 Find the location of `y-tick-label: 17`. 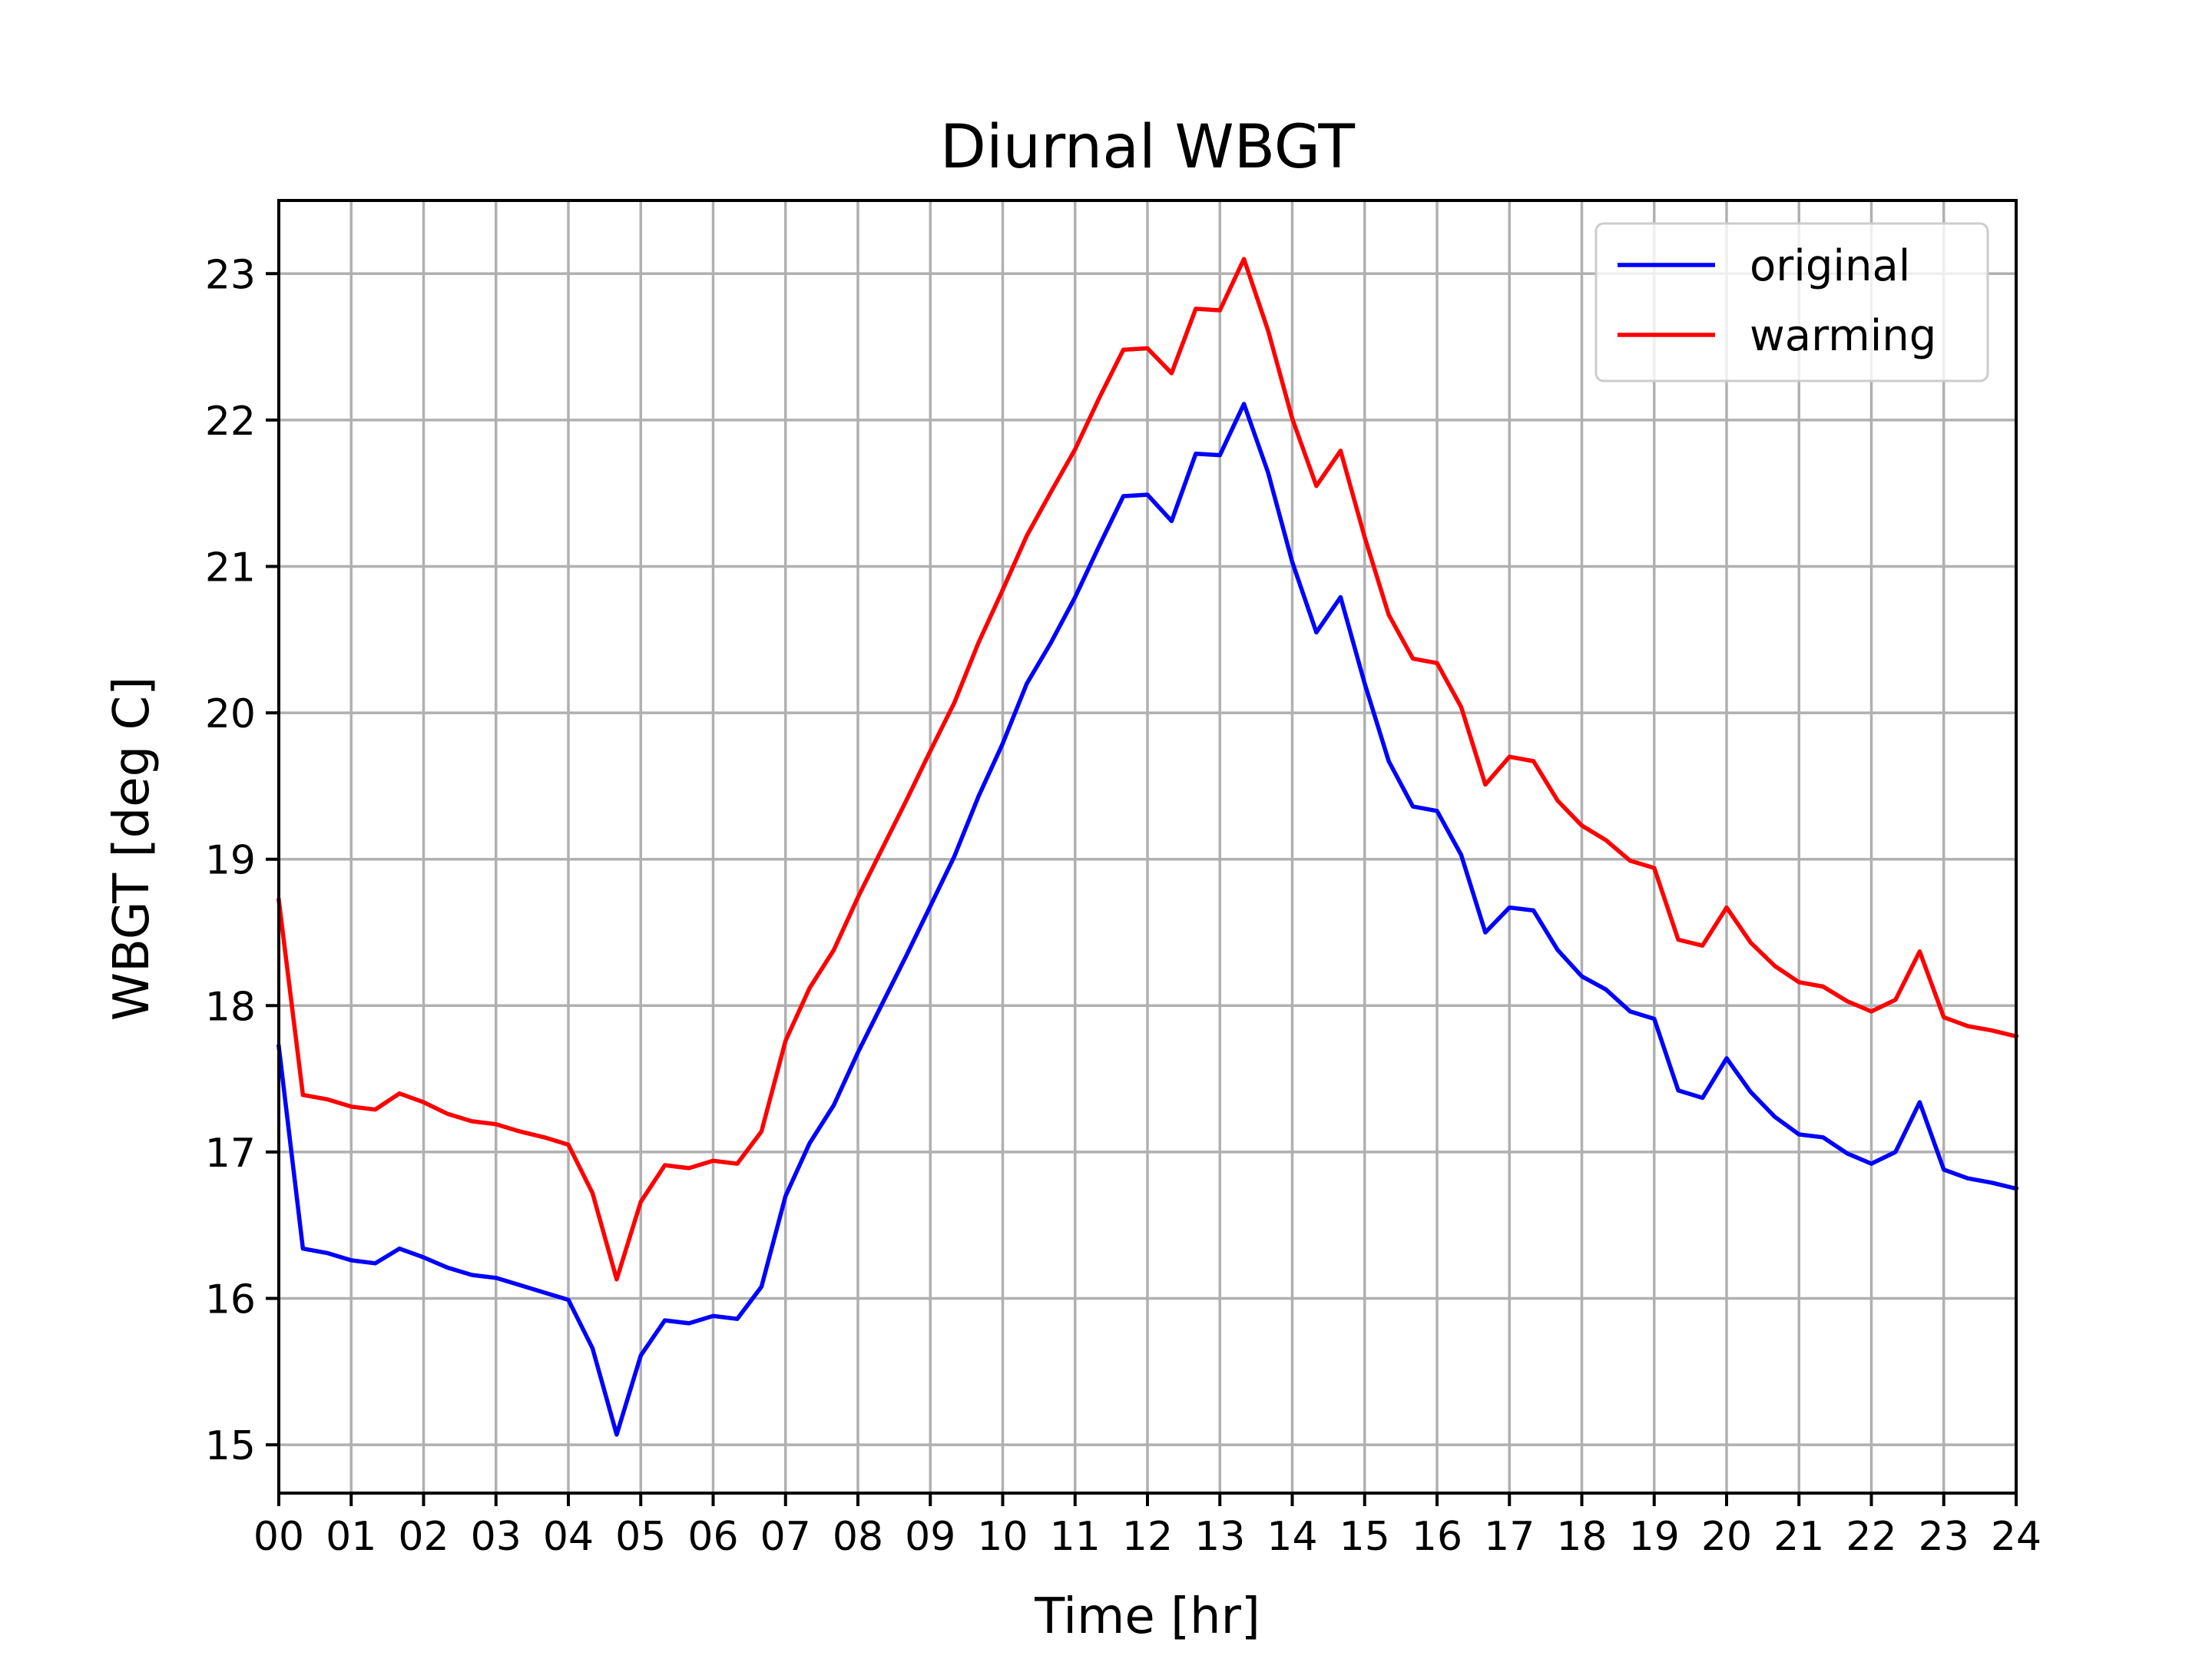

y-tick-label: 17 is located at coordinates (231, 1154).